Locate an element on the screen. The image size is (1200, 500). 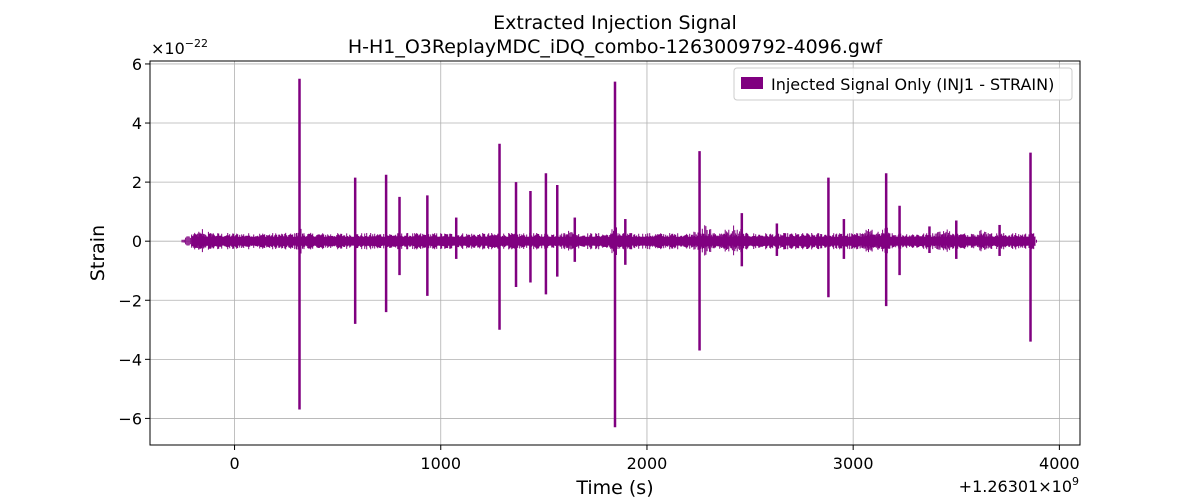
y-scale-base: ×10 is located at coordinates (168, 48).